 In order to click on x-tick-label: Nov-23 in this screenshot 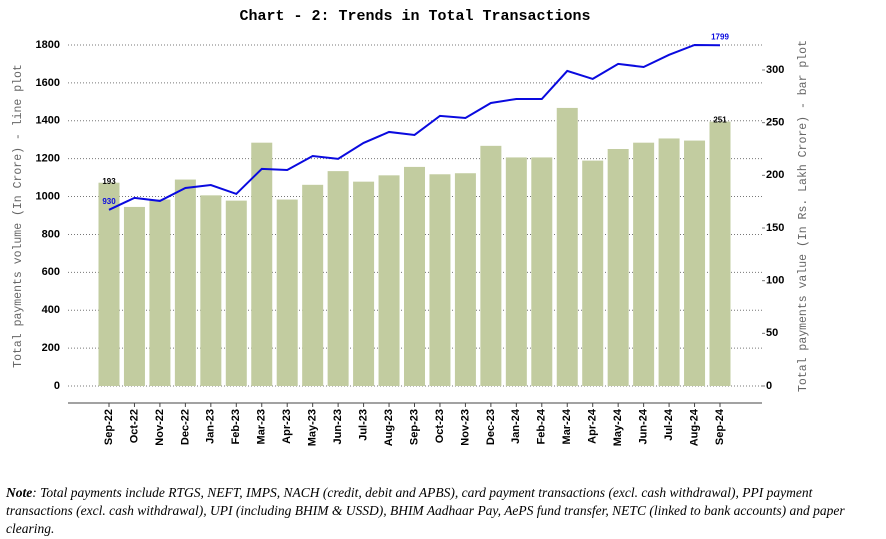, I will do `click(465, 427)`.